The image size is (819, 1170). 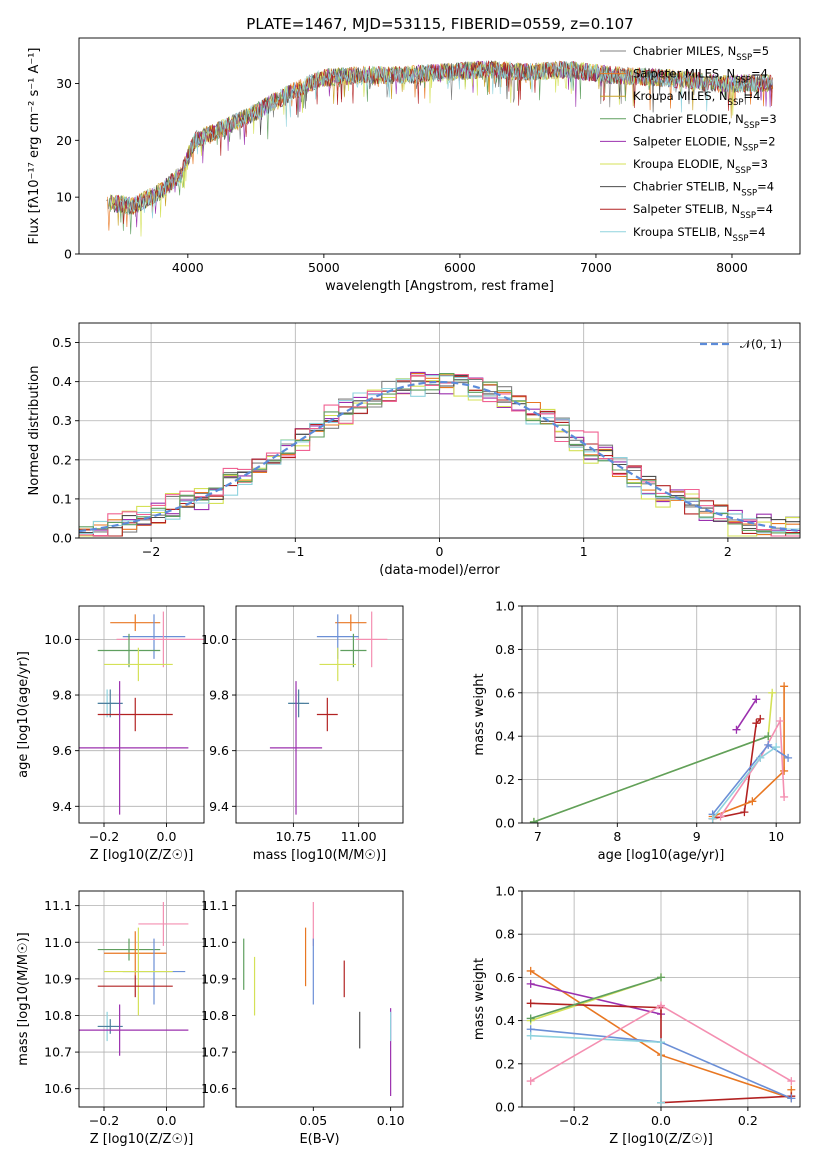 What do you see at coordinates (64, 140) in the screenshot?
I see `y-tick-label: 20` at bounding box center [64, 140].